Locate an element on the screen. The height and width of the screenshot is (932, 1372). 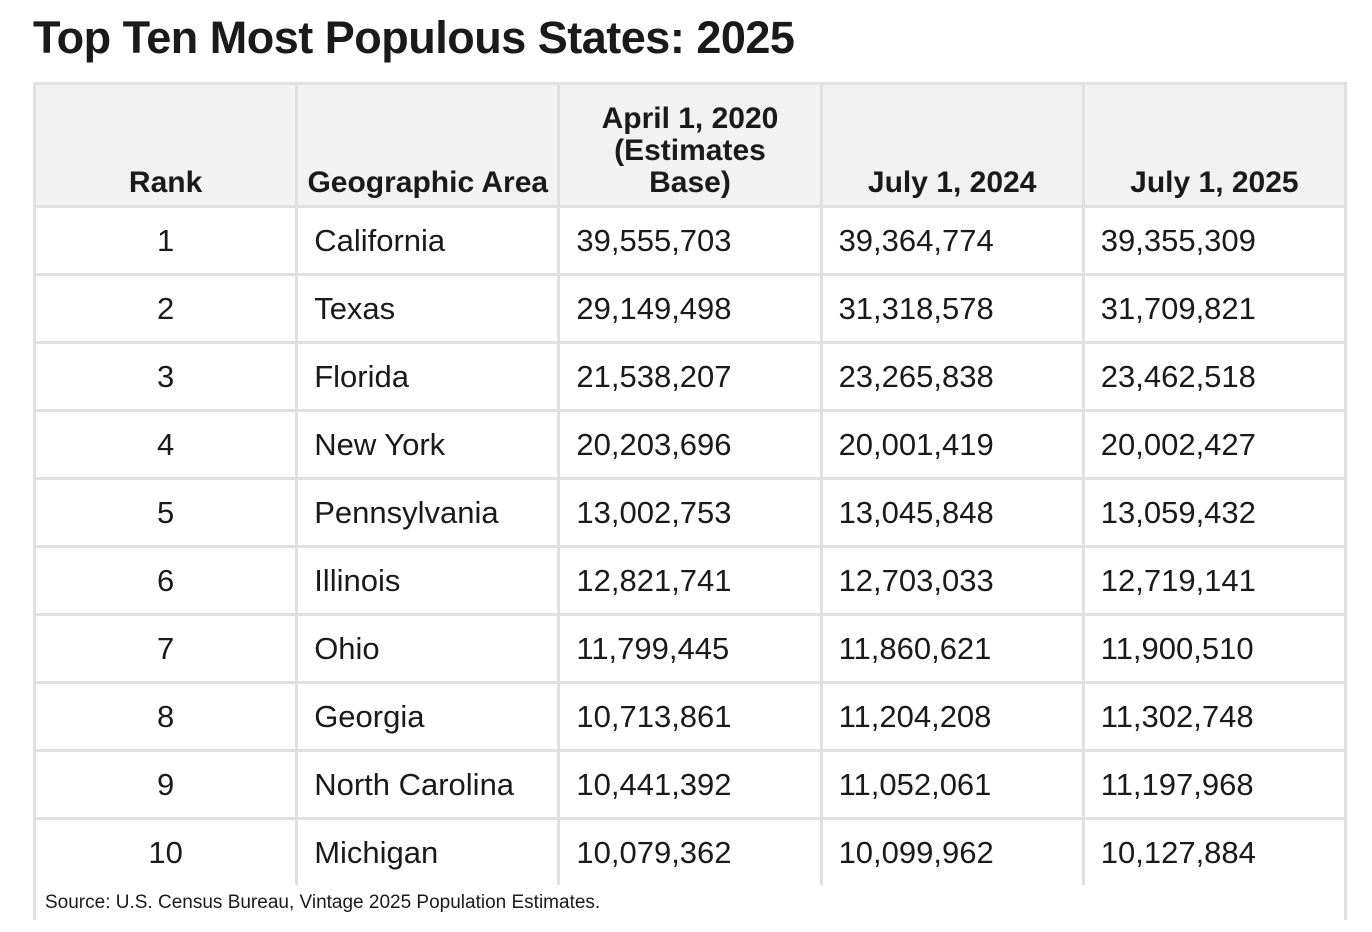
header-july-2024: July 1, 2024 is located at coordinates (952, 145).